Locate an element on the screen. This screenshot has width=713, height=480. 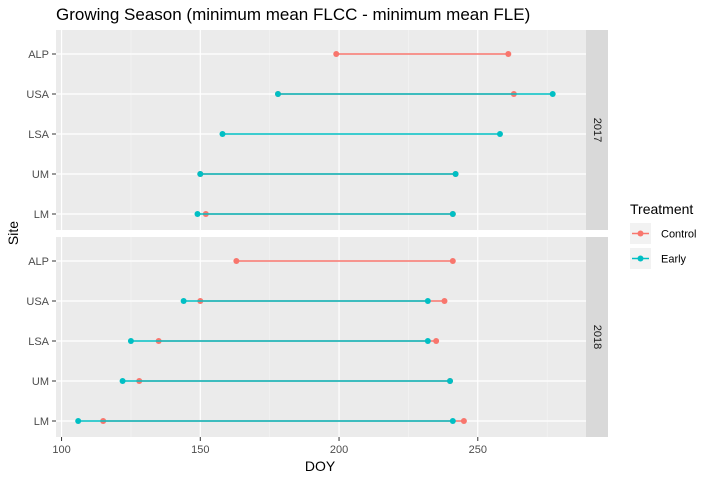
legend-label: Control is located at coordinates (678, 235).